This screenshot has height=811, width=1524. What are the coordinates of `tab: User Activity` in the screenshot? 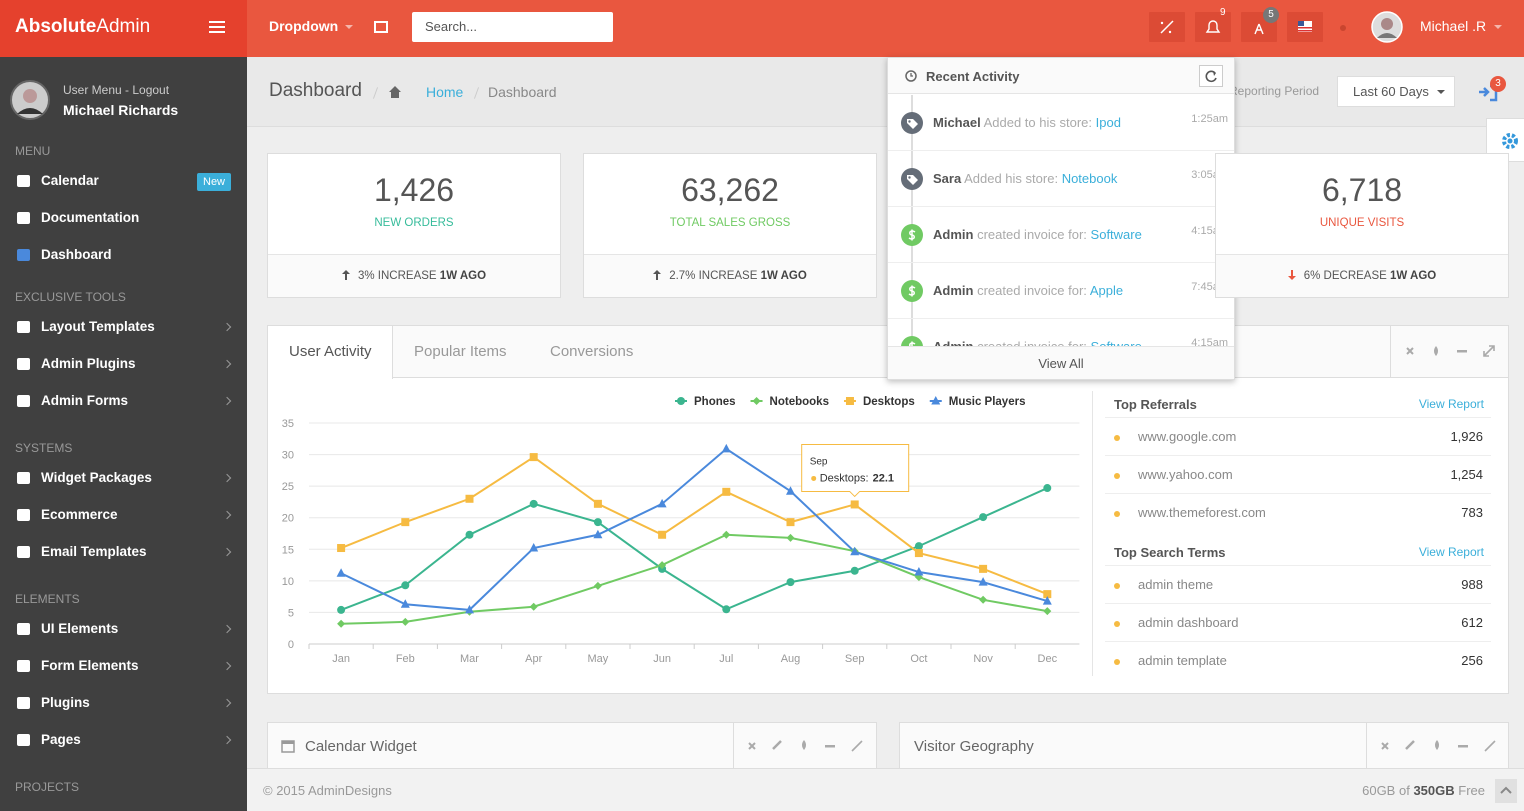 It's located at (330, 352).